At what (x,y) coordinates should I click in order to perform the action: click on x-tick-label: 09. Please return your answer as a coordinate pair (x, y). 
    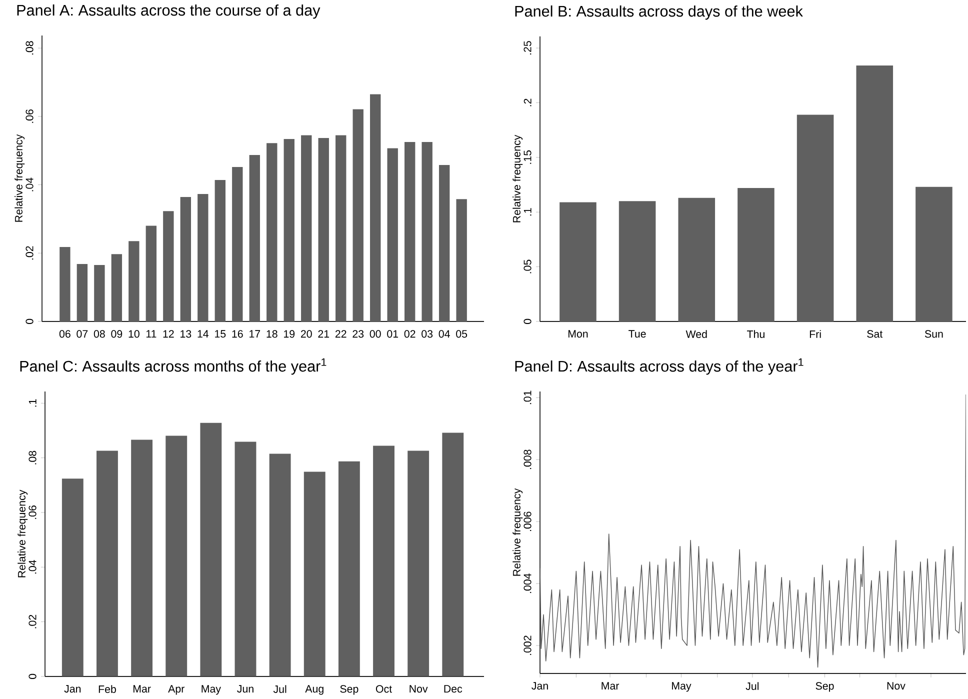
    Looking at the image, I should click on (116, 334).